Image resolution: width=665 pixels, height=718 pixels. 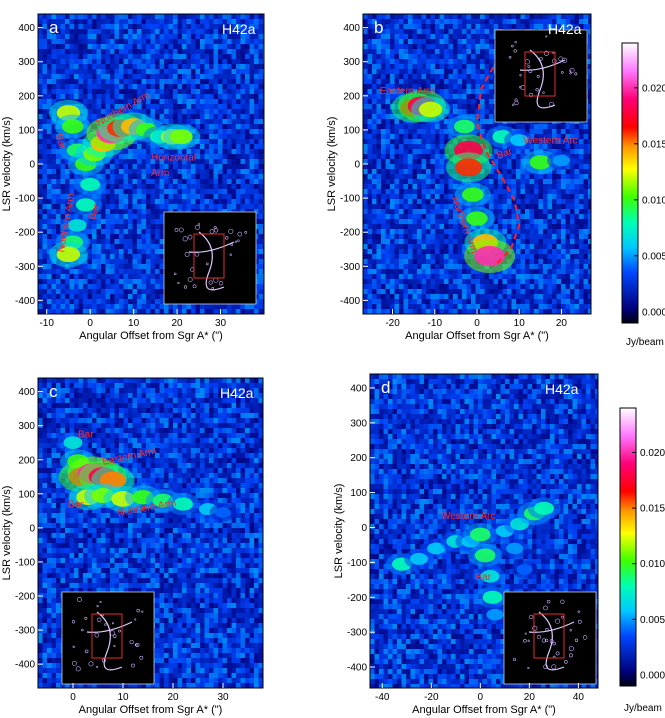 I want to click on panel-letter: c, so click(x=53, y=391).